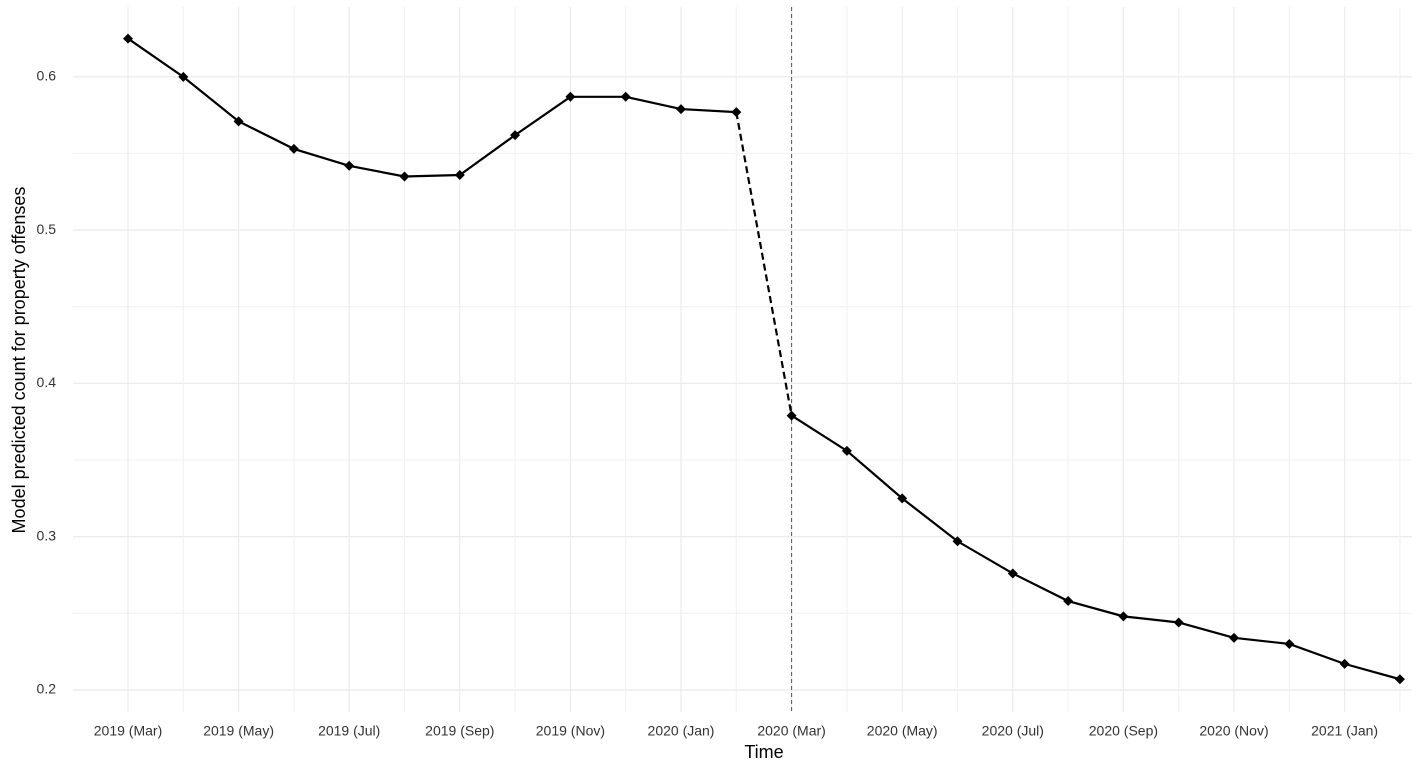  Describe the element at coordinates (902, 731) in the screenshot. I see `x-tick-label: 2020 (May)` at that location.